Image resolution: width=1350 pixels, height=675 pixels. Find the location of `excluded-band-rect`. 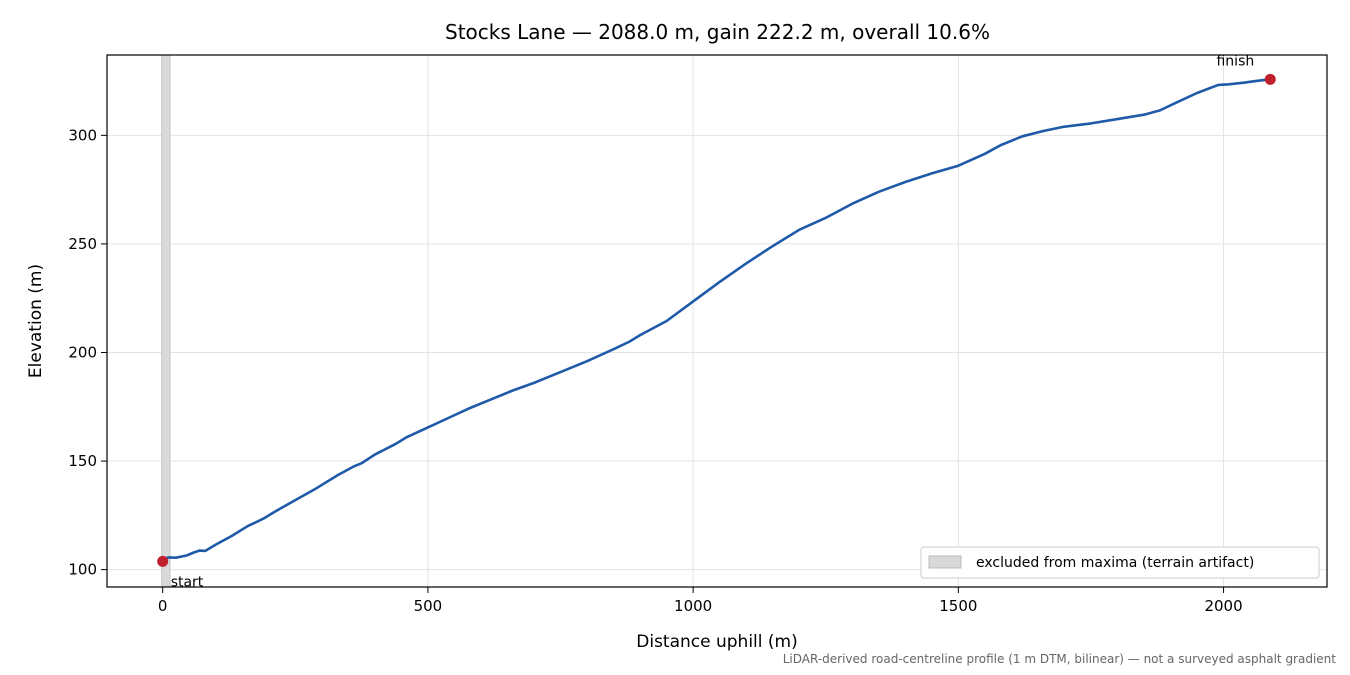

excluded-band-rect is located at coordinates (166, 321).